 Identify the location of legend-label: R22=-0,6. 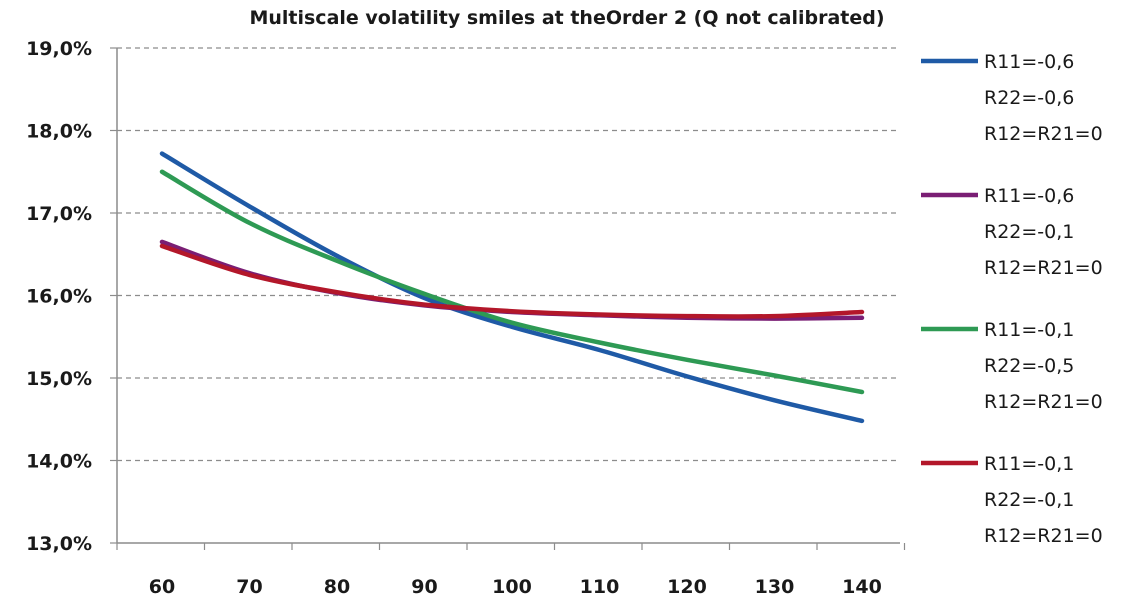
(1029, 98).